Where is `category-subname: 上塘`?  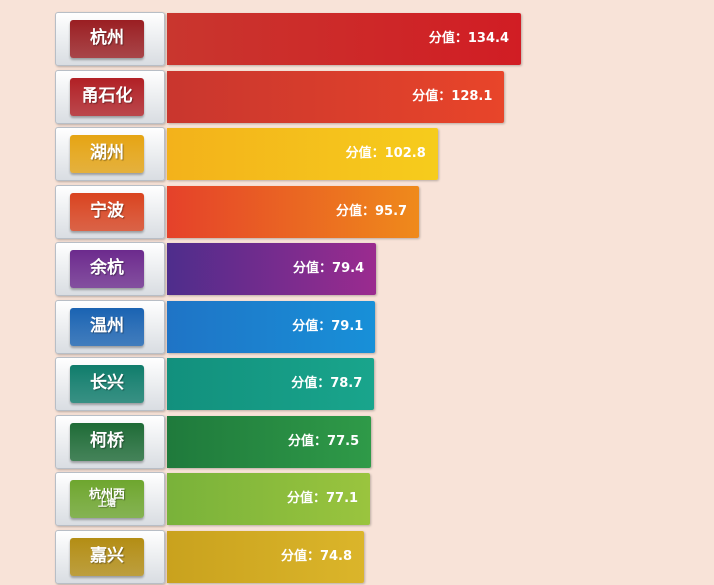 category-subname: 上塘 is located at coordinates (106, 504).